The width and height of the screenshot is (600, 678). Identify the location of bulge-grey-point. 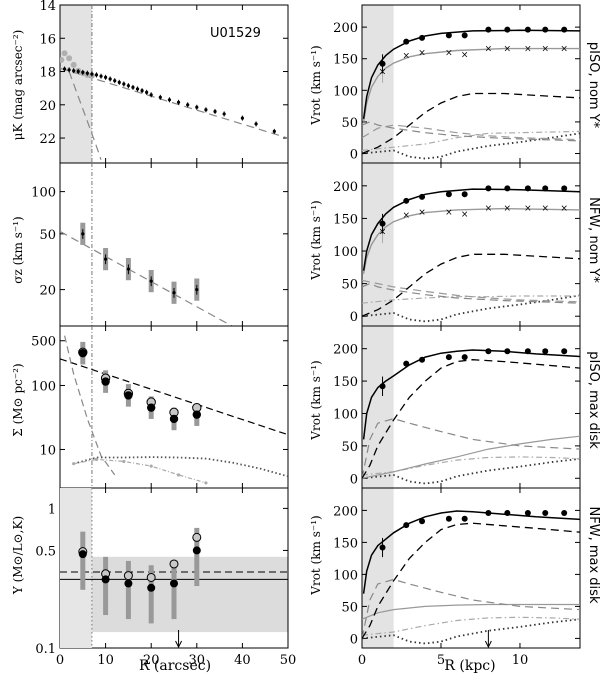
(69, 58).